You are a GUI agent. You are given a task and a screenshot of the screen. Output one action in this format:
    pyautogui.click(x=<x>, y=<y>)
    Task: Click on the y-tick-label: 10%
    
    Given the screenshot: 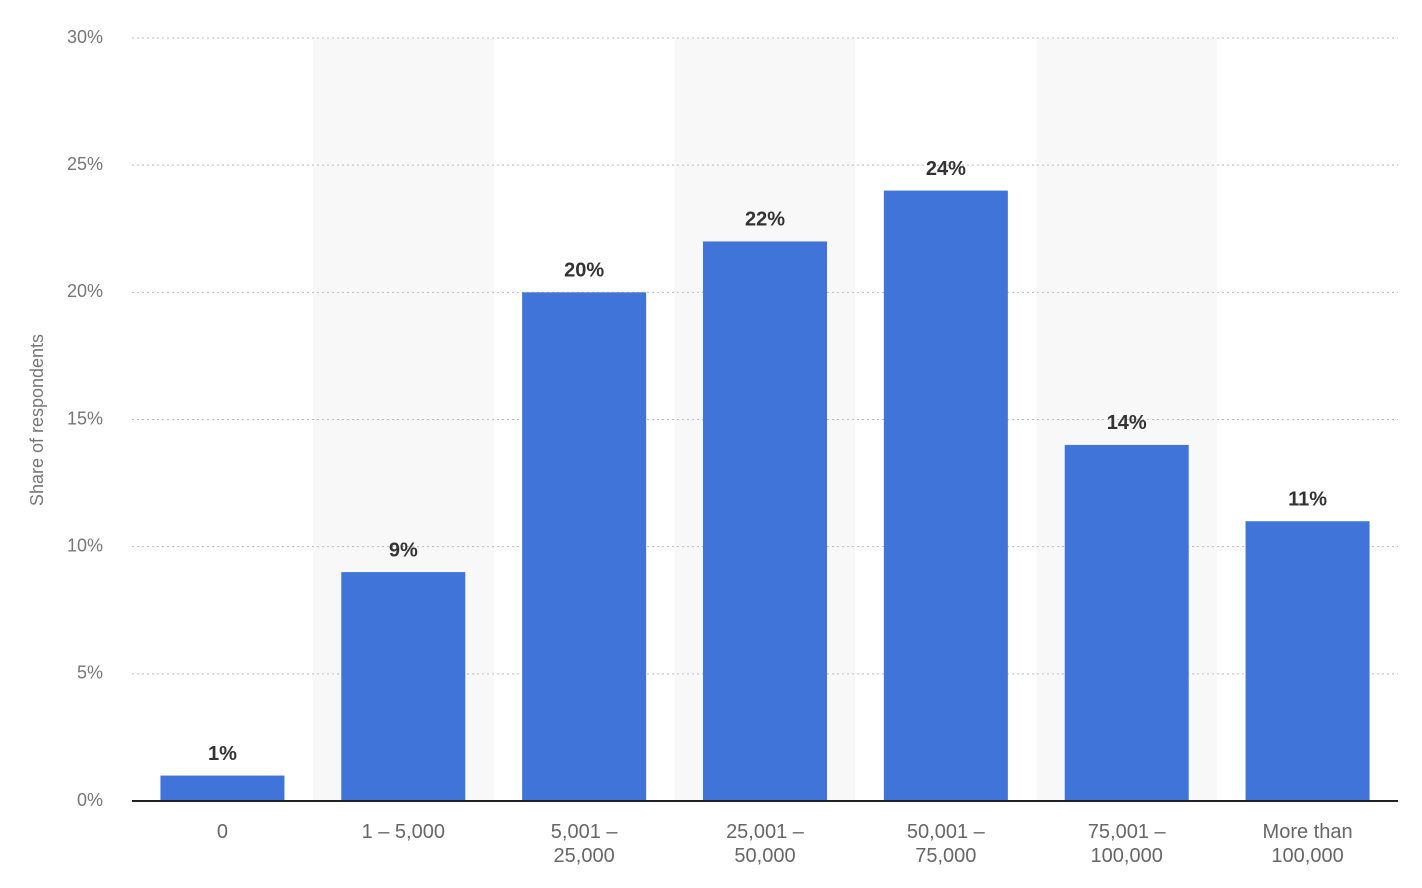 What is the action you would take?
    pyautogui.click(x=85, y=545)
    